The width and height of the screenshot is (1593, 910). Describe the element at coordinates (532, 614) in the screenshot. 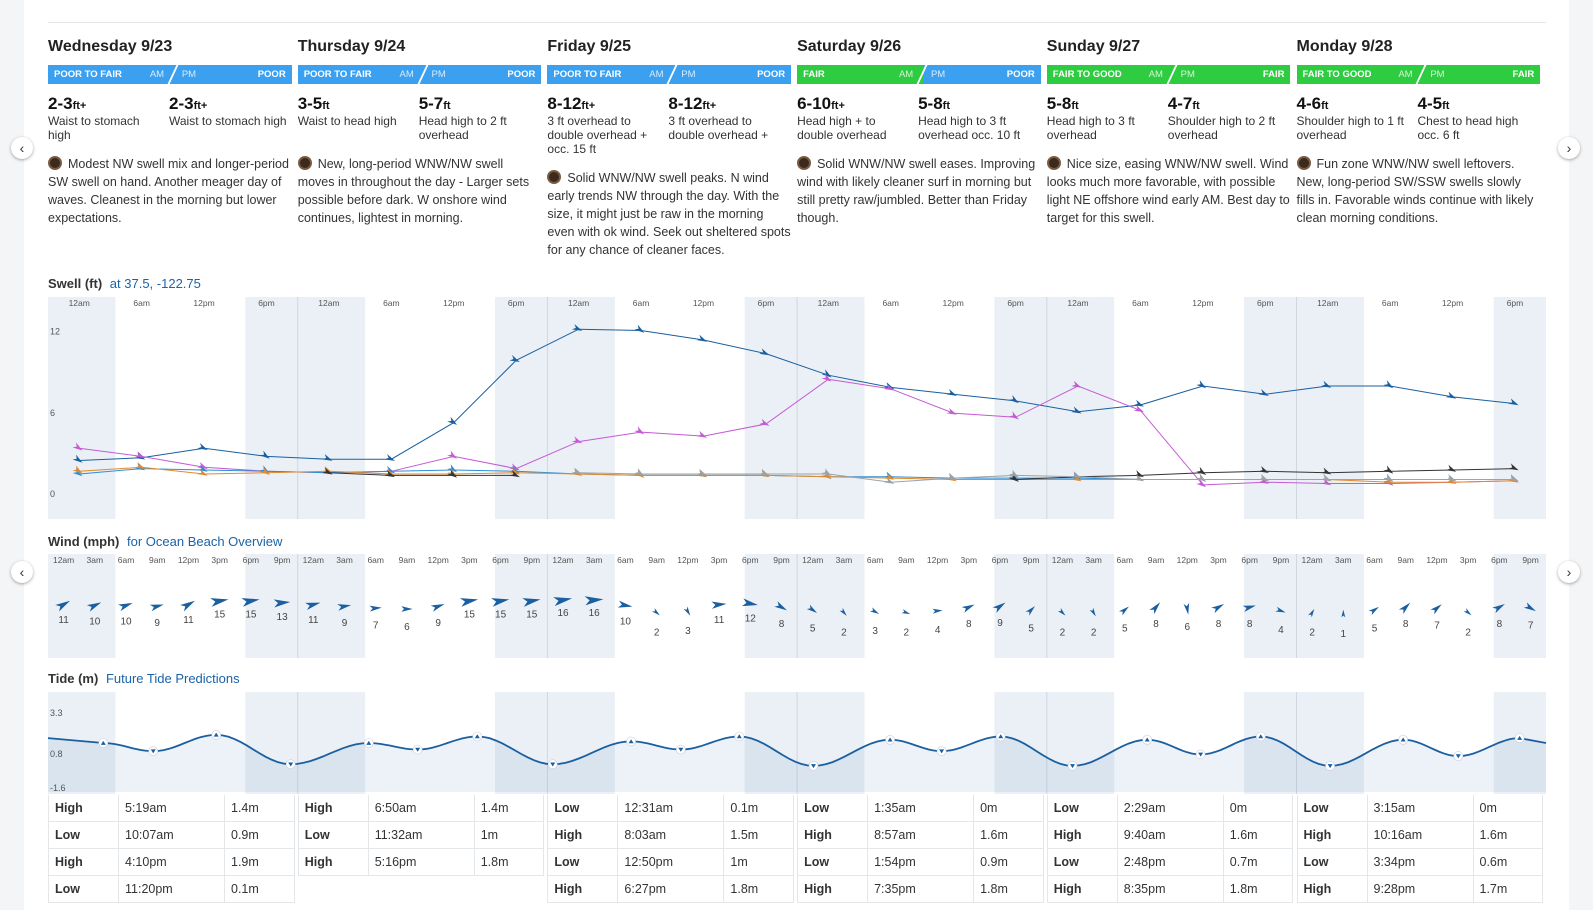

I see `wind-speed-label: 15` at that location.